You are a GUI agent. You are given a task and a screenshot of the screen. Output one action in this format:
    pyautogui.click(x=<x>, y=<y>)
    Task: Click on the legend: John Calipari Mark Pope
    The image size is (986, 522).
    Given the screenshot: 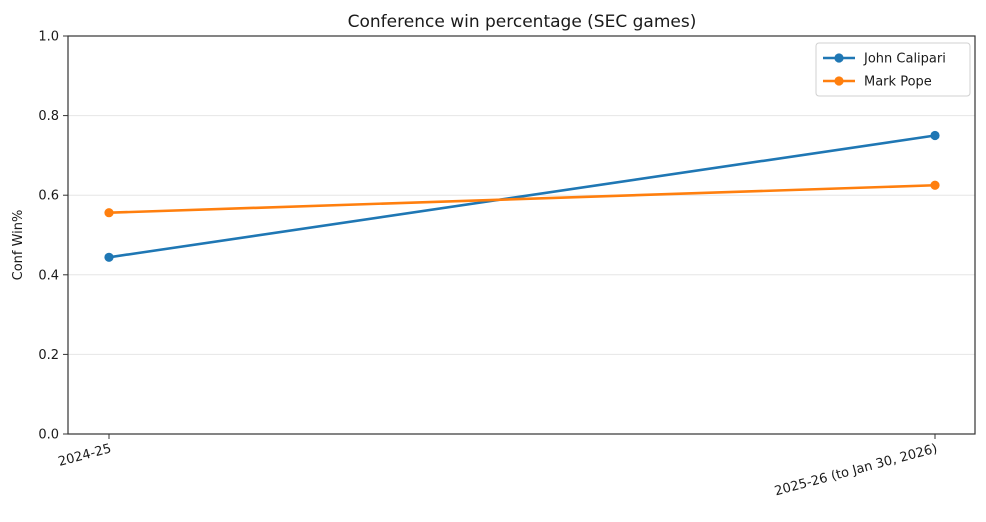 What is the action you would take?
    pyautogui.click(x=893, y=69)
    